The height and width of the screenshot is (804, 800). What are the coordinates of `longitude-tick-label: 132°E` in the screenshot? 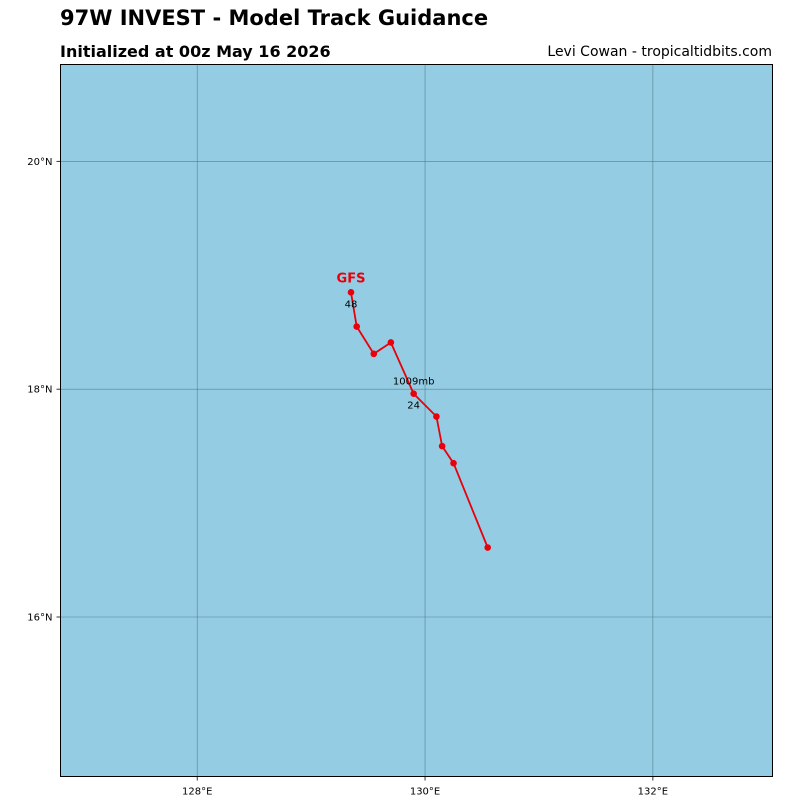 It's located at (653, 792).